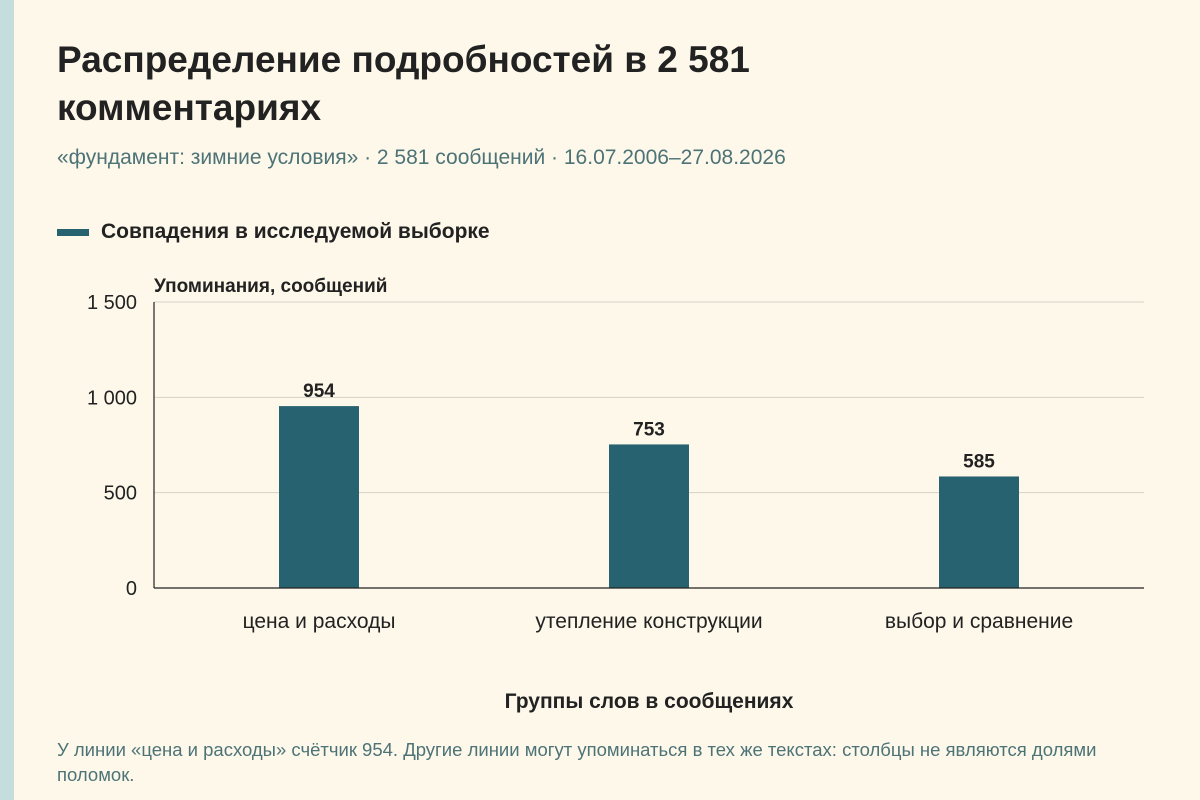  Describe the element at coordinates (270, 286) in the screenshot. I see `y-axis-label: Упоминания, сообщений` at that location.